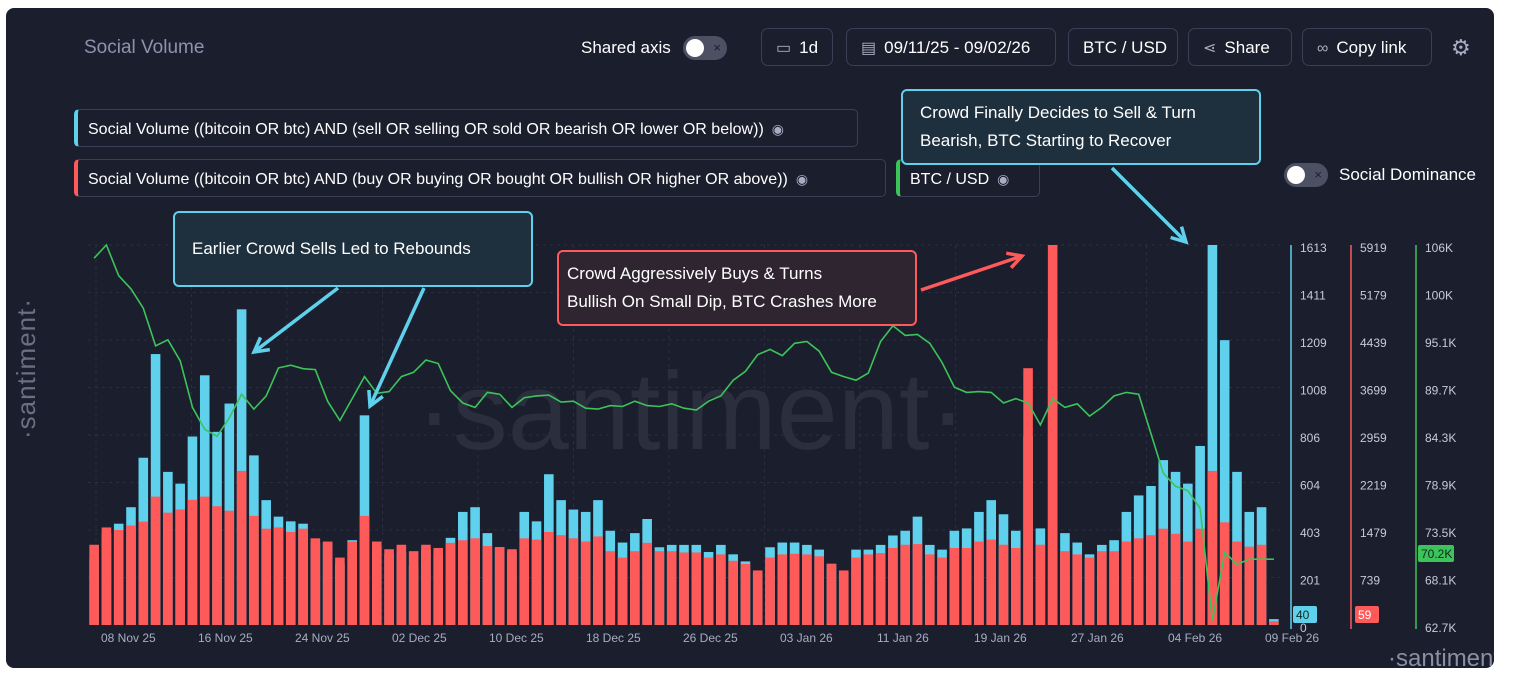  I want to click on shared-axis-toggle: ×, so click(705, 48).